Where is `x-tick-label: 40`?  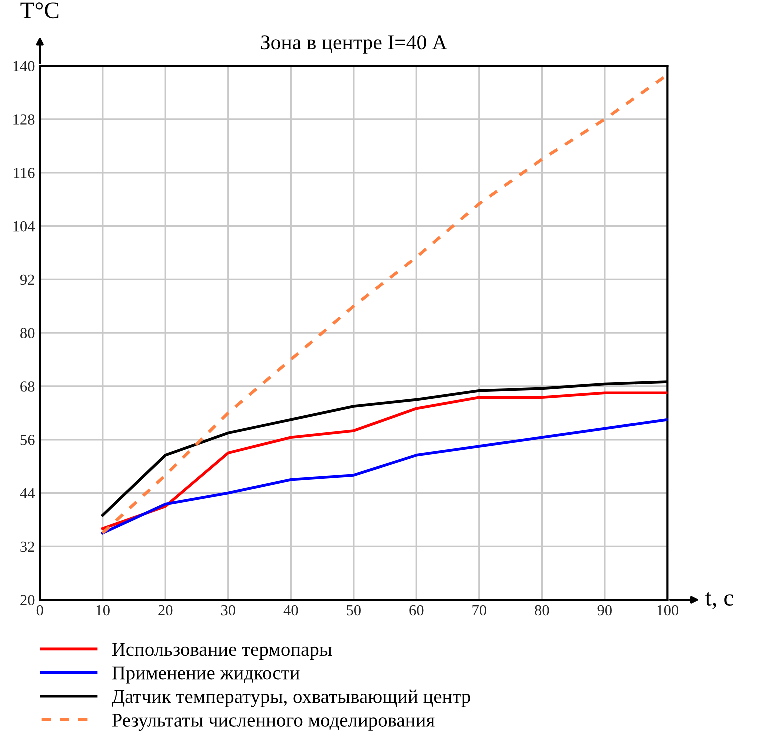 x-tick-label: 40 is located at coordinates (291, 610).